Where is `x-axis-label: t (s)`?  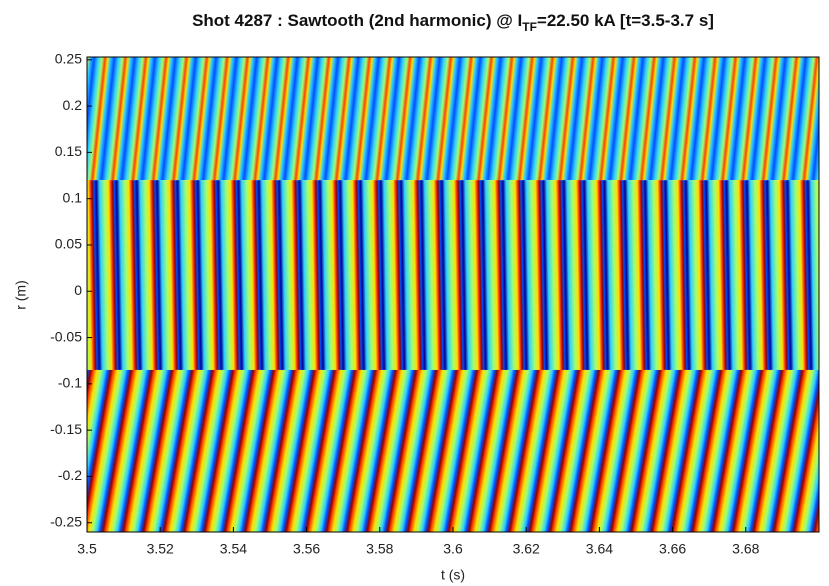 x-axis-label: t (s) is located at coordinates (453, 575).